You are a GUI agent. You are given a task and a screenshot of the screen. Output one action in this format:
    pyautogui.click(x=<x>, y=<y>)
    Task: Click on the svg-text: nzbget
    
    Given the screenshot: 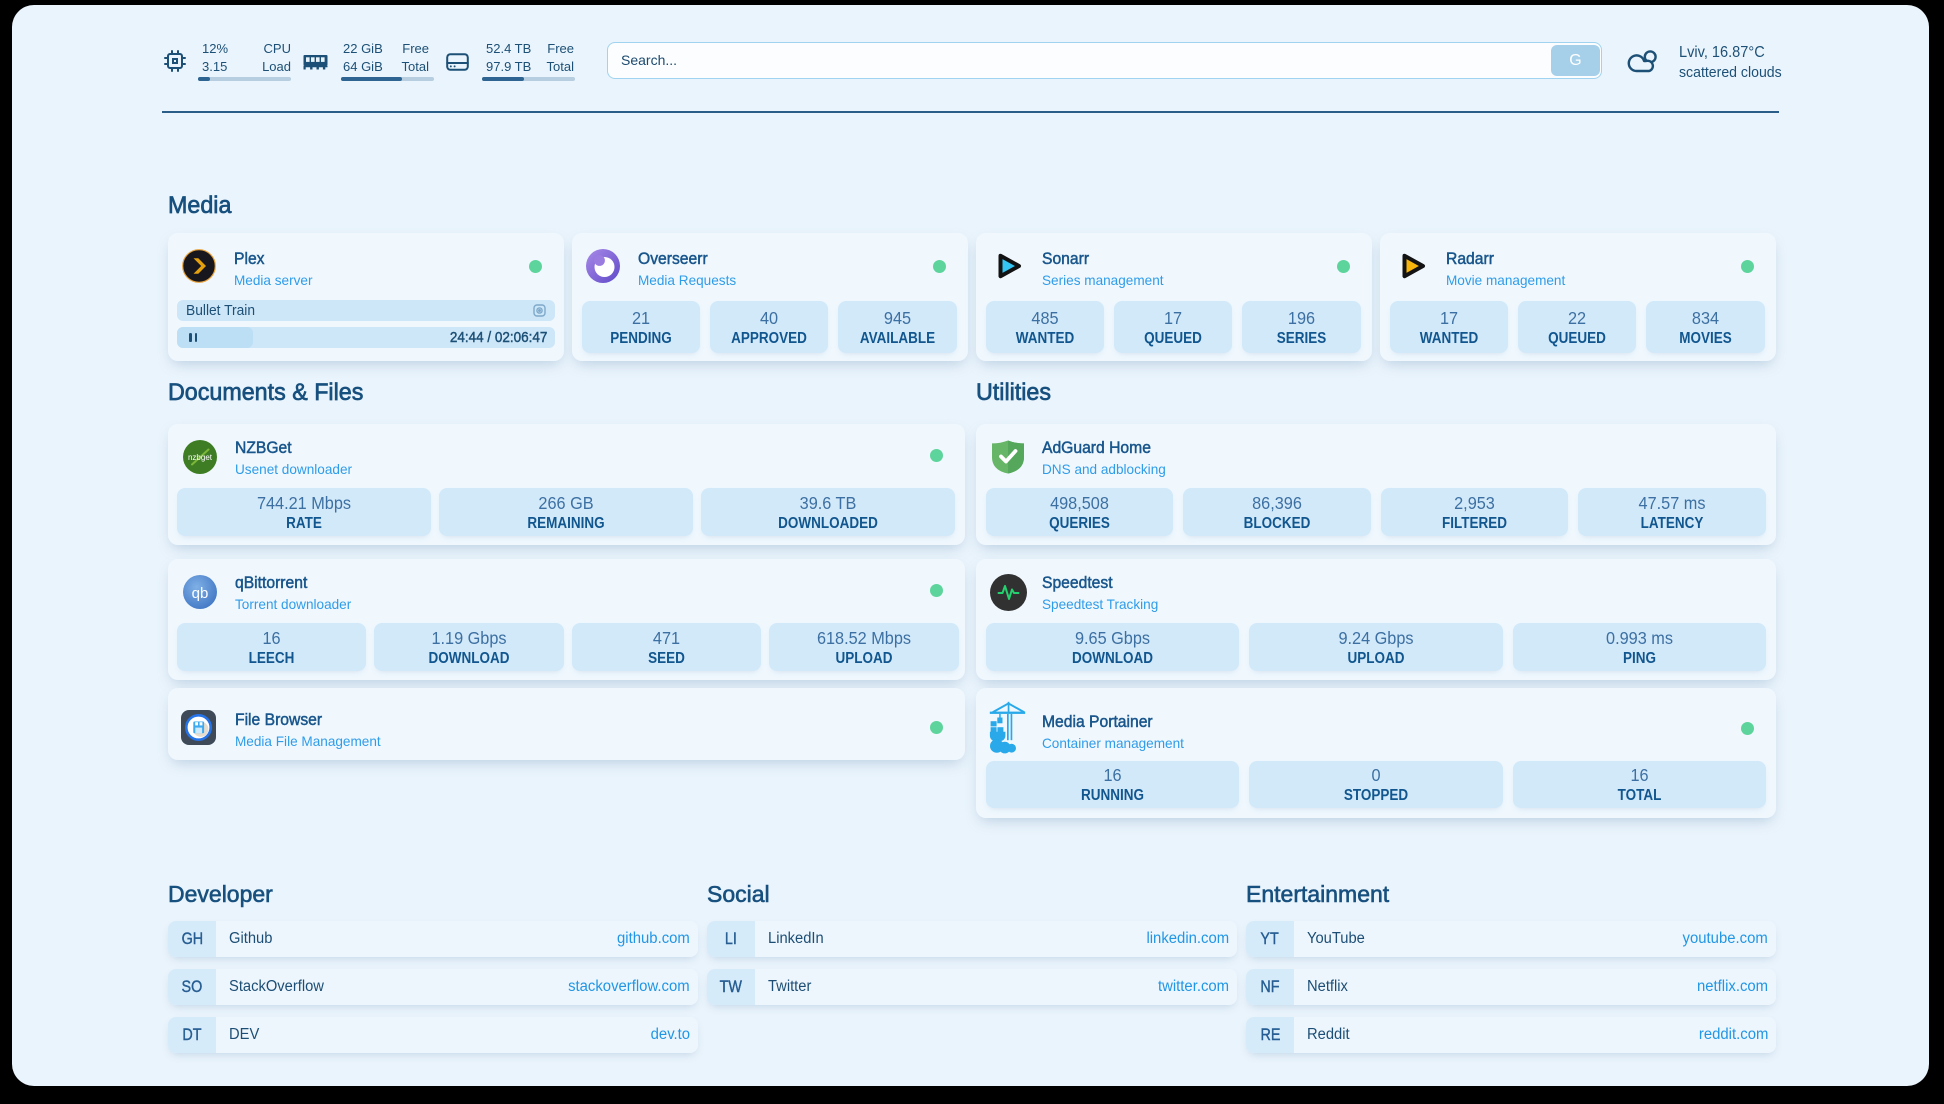 What is the action you would take?
    pyautogui.click(x=200, y=457)
    